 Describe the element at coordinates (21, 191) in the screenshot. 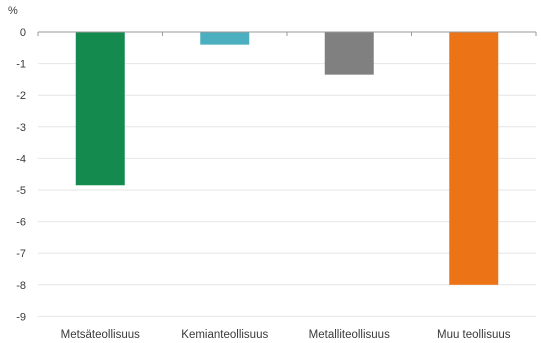

I see `y-tick-label: -5` at that location.